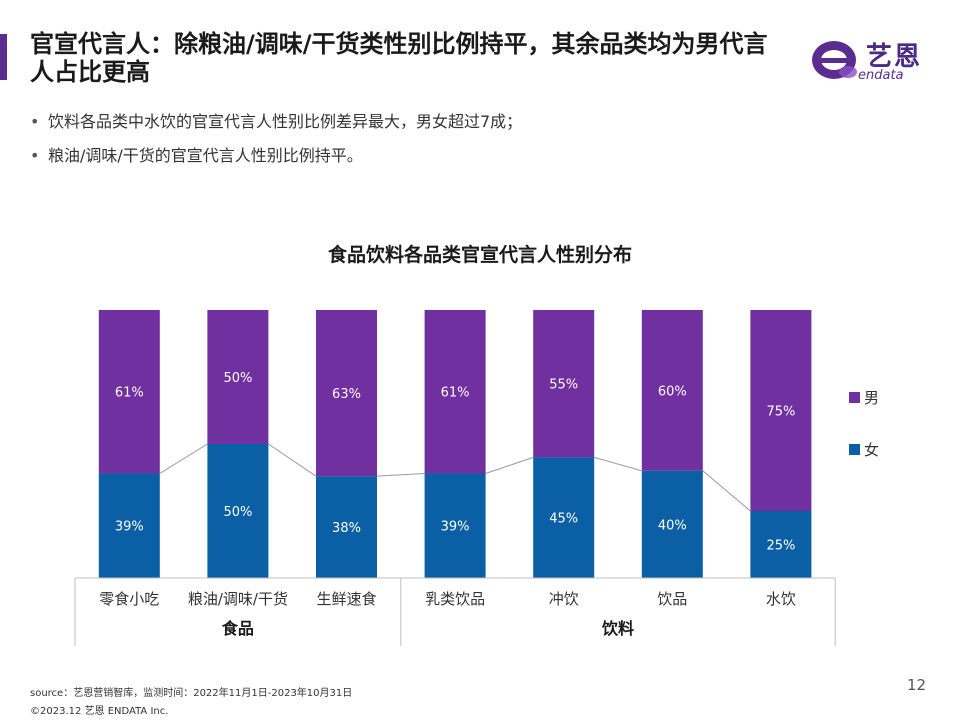  I want to click on bullet-item: • 饮料各品类中水饮的官宣代言人性别比例差异最大，男女超过7成；, so click(470, 122).